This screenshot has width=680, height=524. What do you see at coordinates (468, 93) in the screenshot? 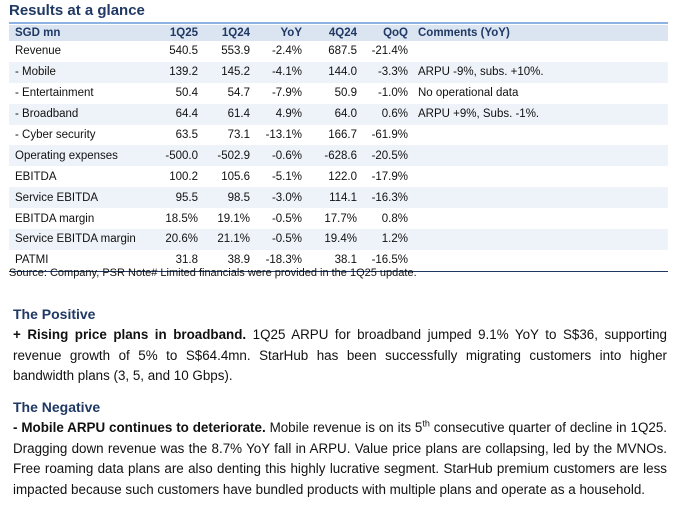
I see `comment-cell: No operational data` at bounding box center [468, 93].